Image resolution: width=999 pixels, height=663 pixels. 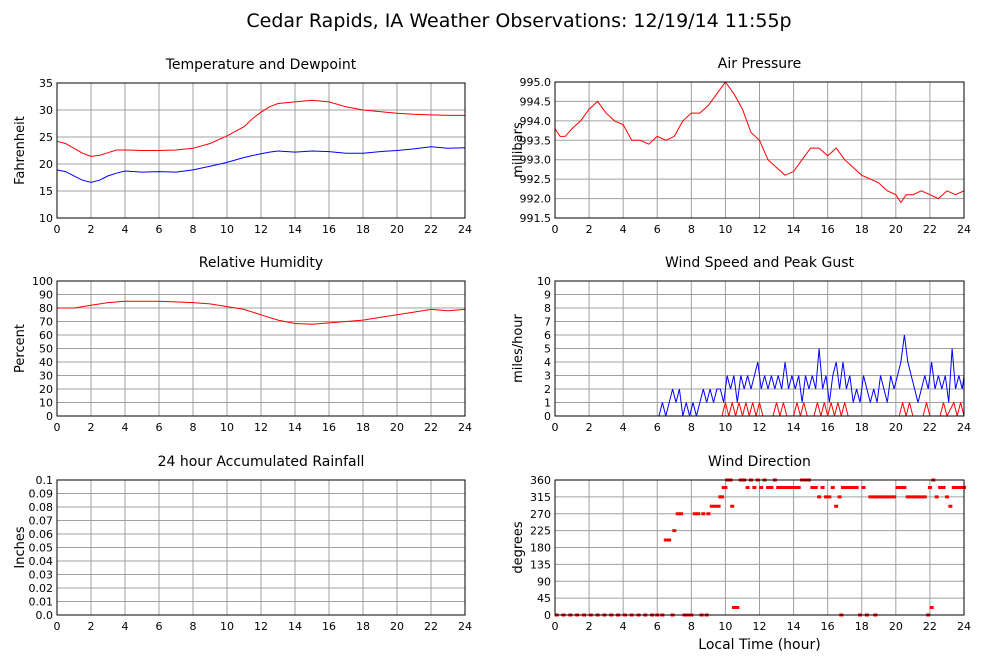 I want to click on y-tick-label: 100, so click(x=42, y=281).